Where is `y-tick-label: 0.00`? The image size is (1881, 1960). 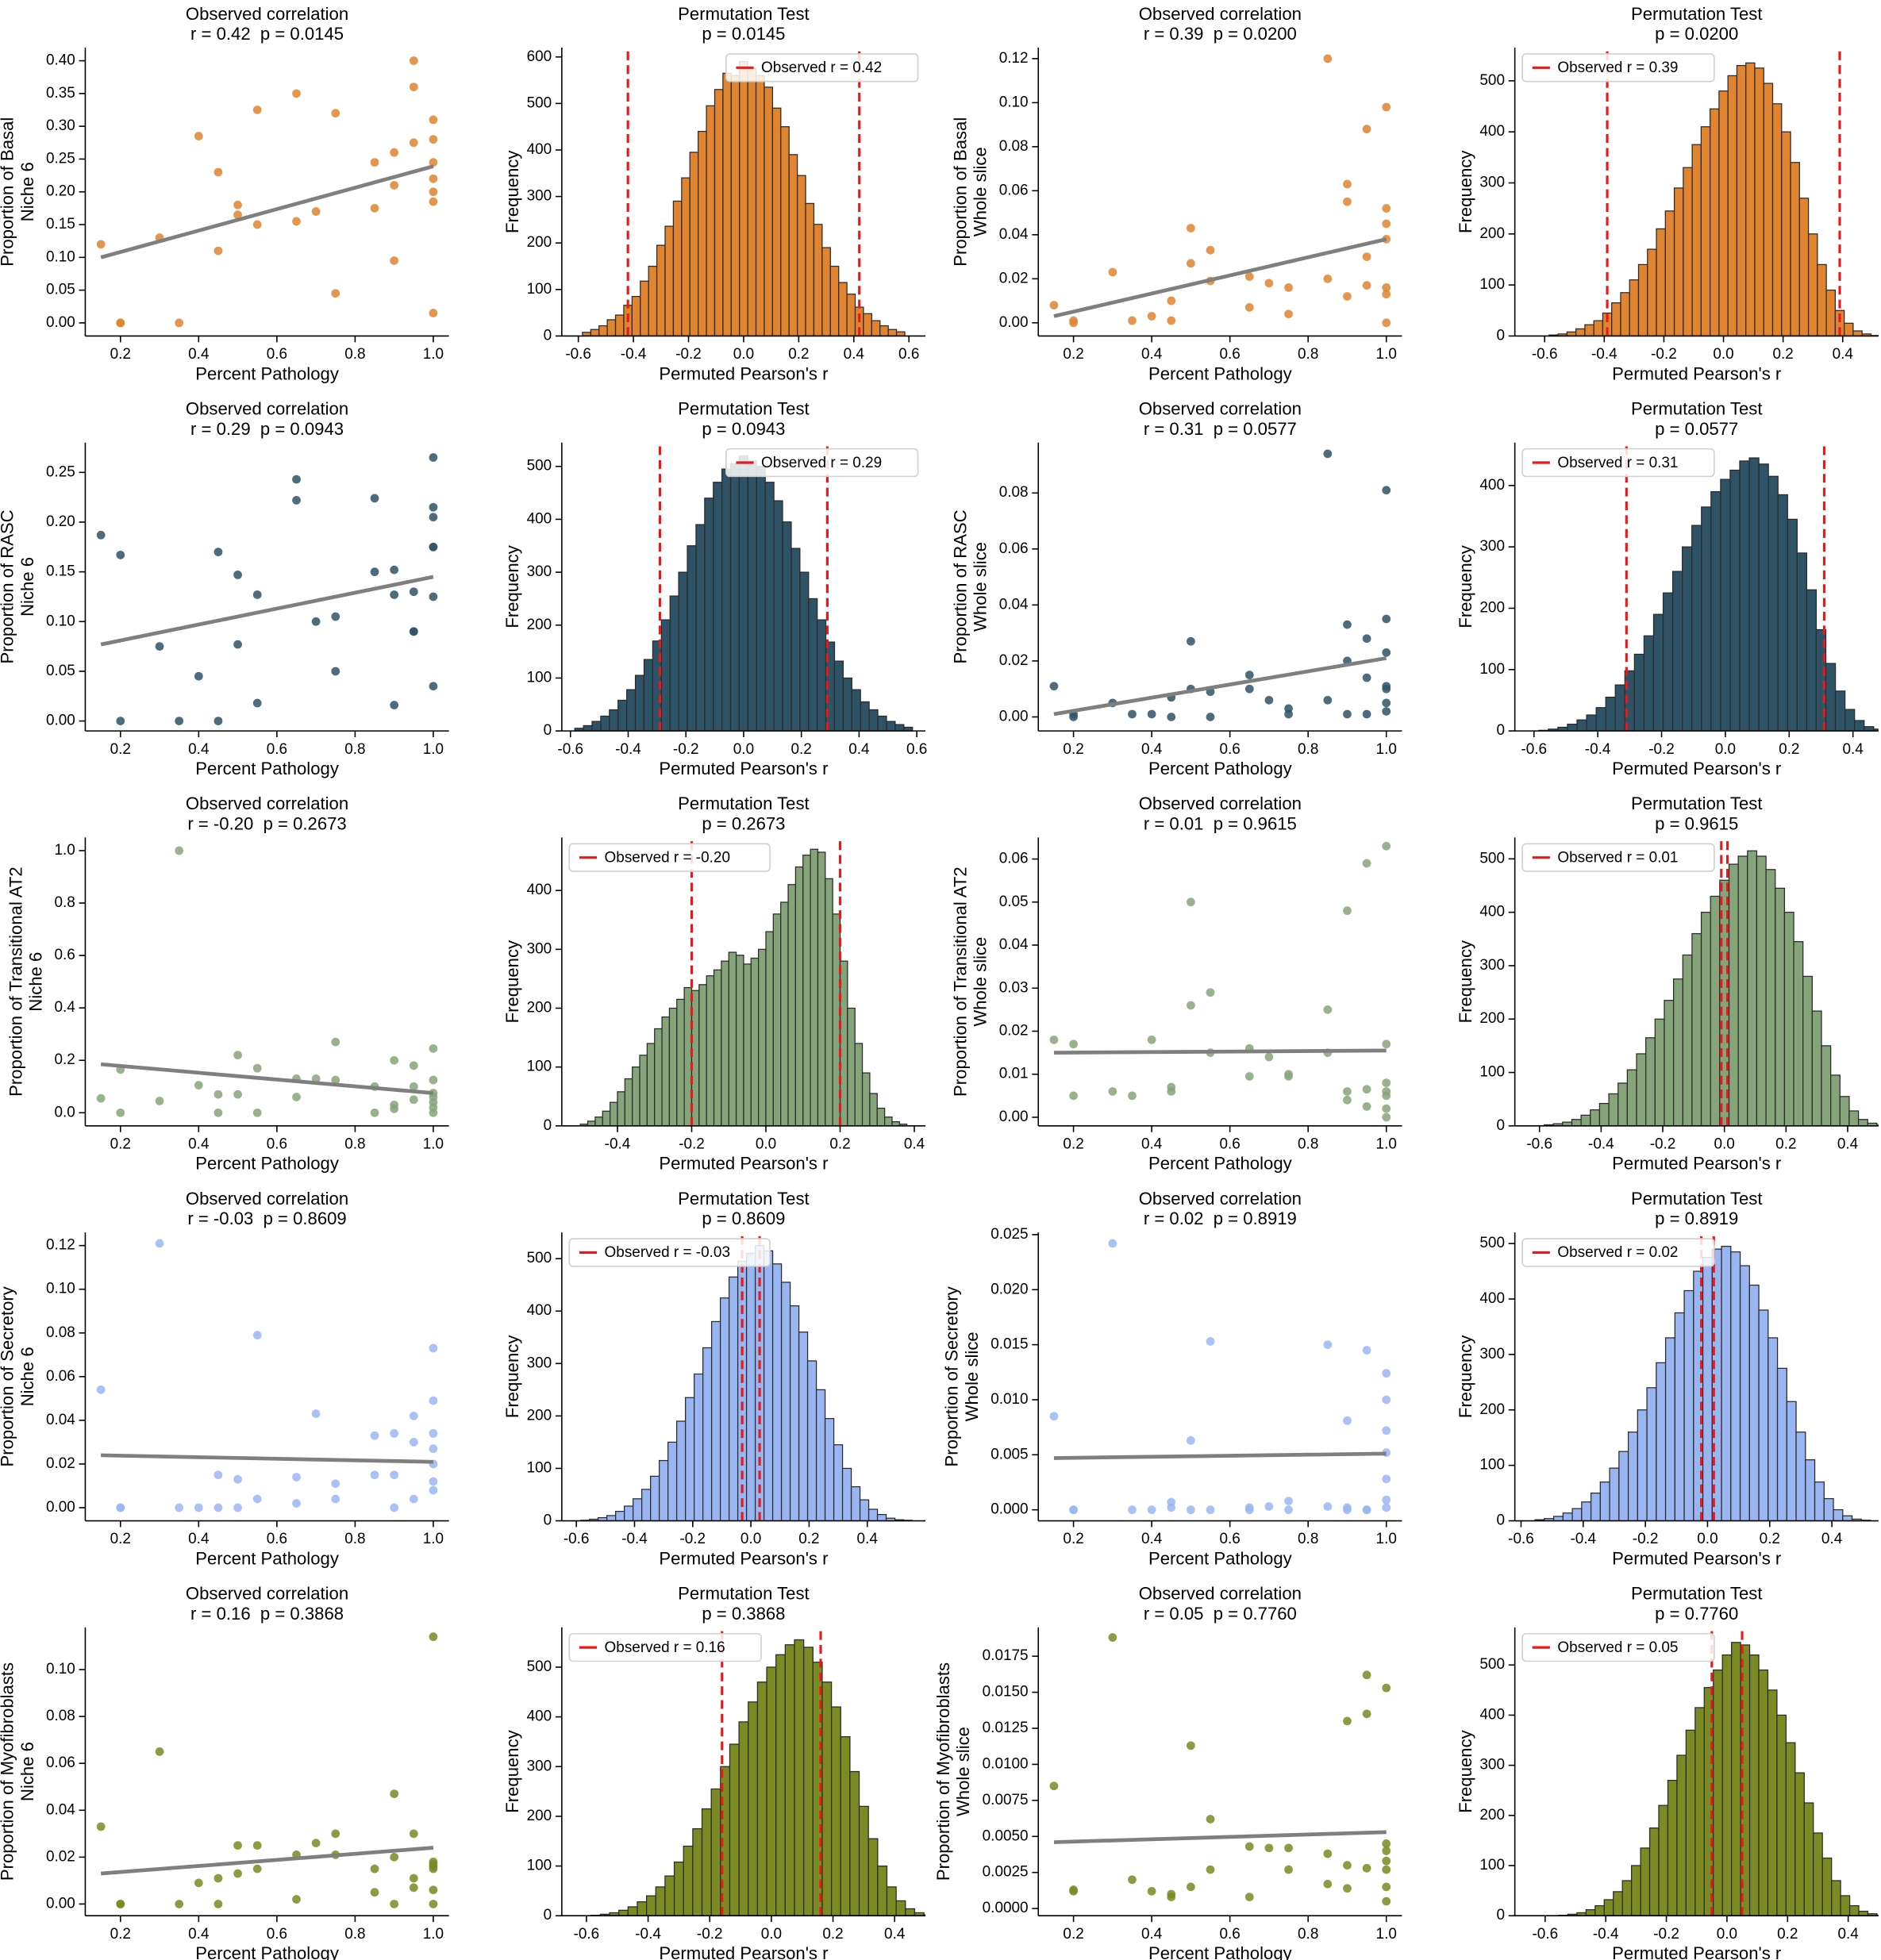 y-tick-label: 0.00 is located at coordinates (61, 1507).